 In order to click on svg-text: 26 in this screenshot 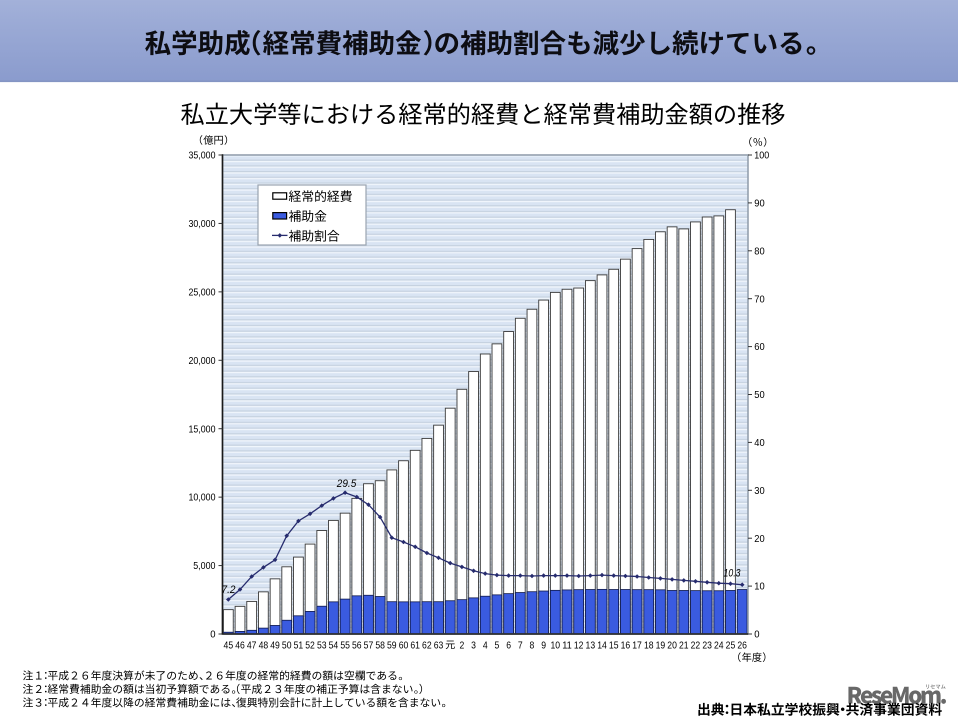, I will do `click(742, 645)`.